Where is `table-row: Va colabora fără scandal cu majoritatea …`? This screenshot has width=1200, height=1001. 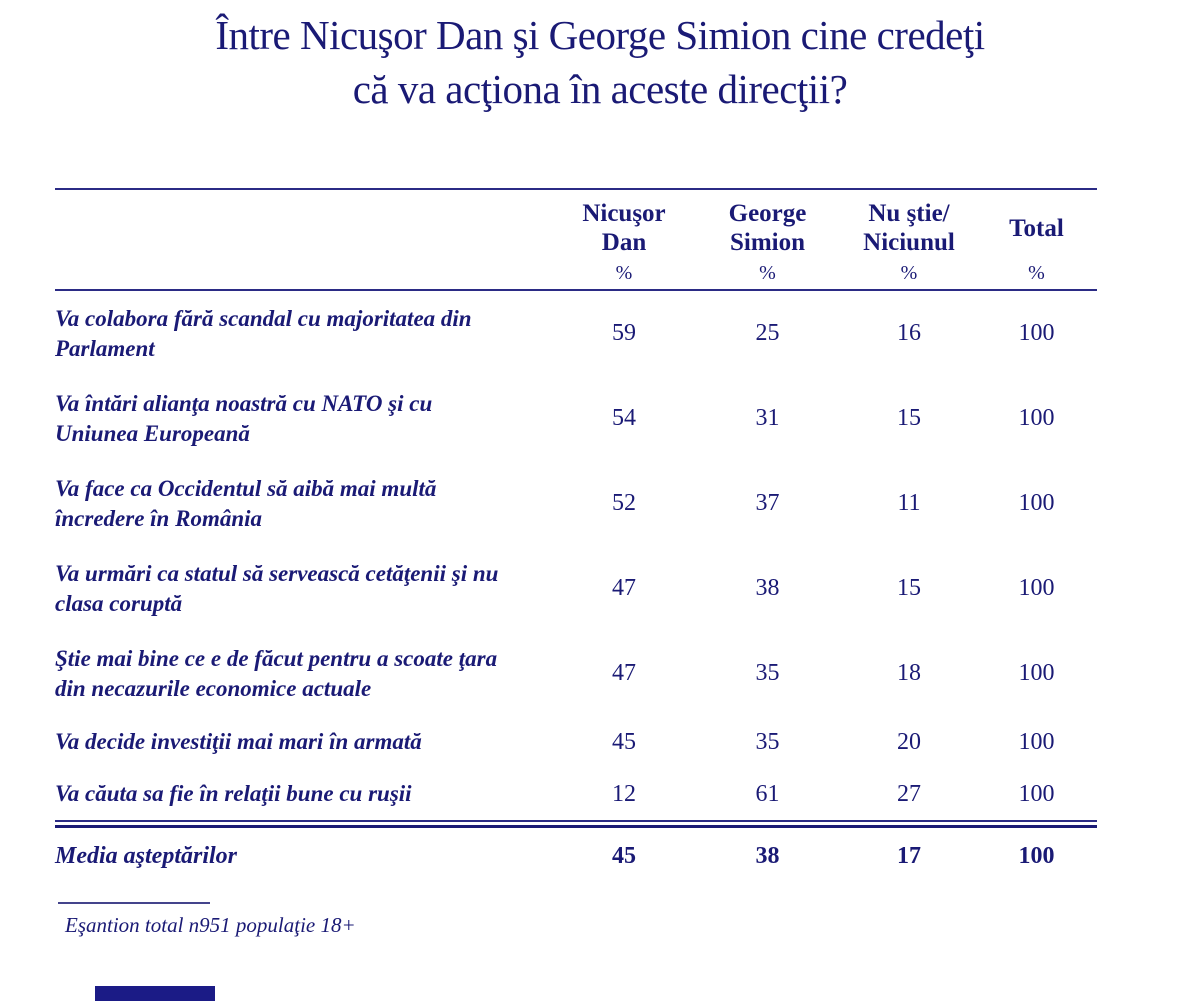
table-row: Va colabora fără scandal cu majoritatea … is located at coordinates (576, 333).